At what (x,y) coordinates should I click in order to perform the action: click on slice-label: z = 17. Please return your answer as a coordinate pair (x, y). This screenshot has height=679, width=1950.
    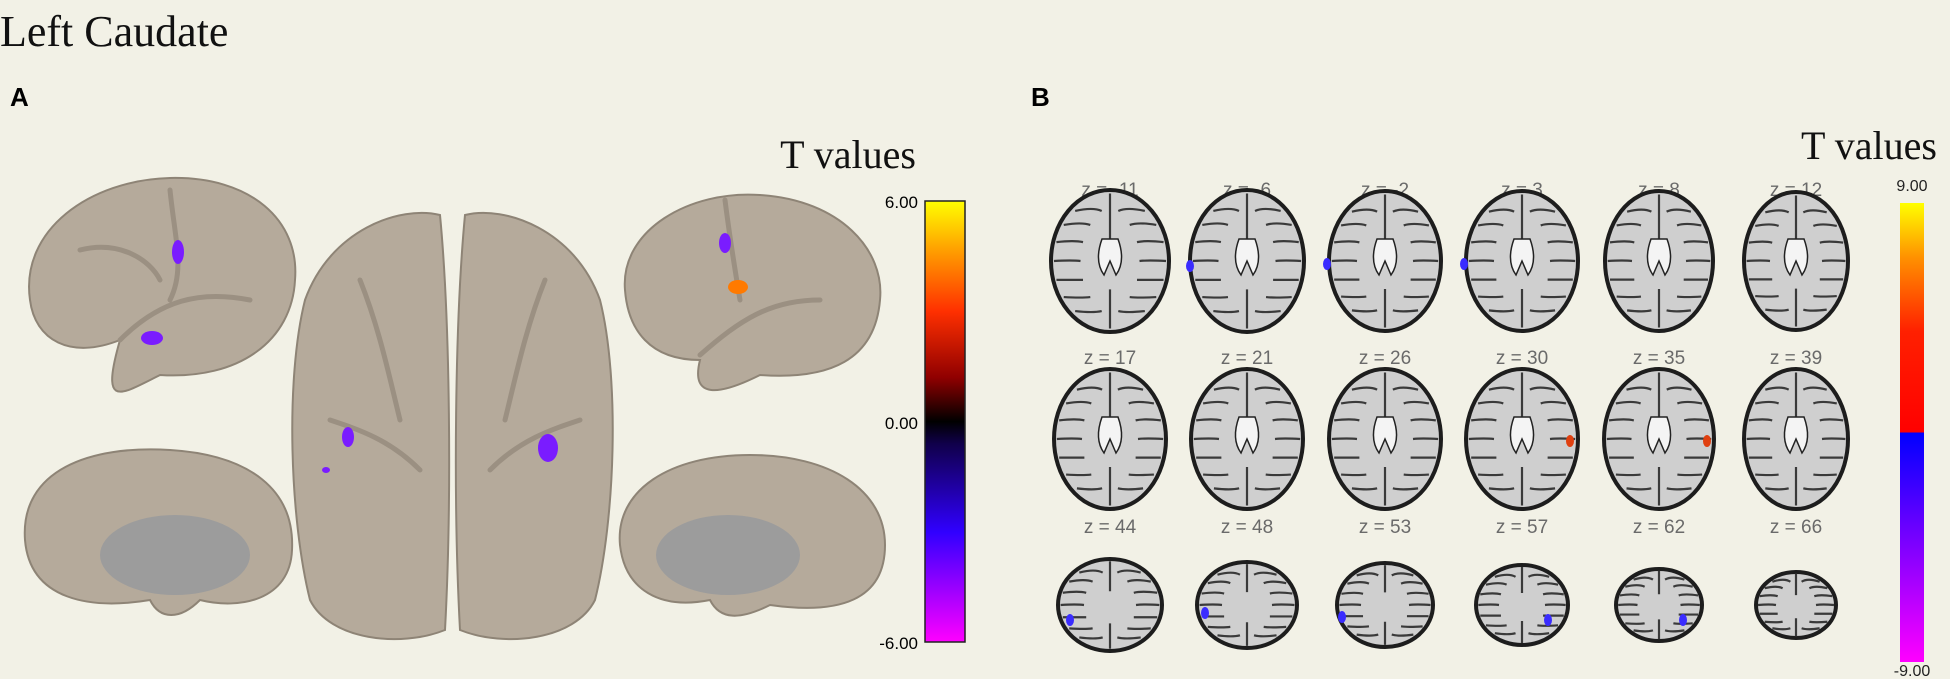
    Looking at the image, I should click on (1110, 358).